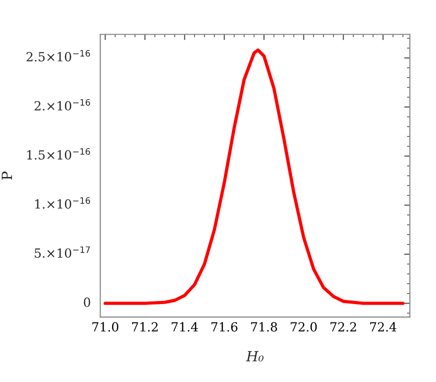 This screenshot has height=382, width=436. Describe the element at coordinates (185, 327) in the screenshot. I see `x-tick-label: 71.4` at that location.